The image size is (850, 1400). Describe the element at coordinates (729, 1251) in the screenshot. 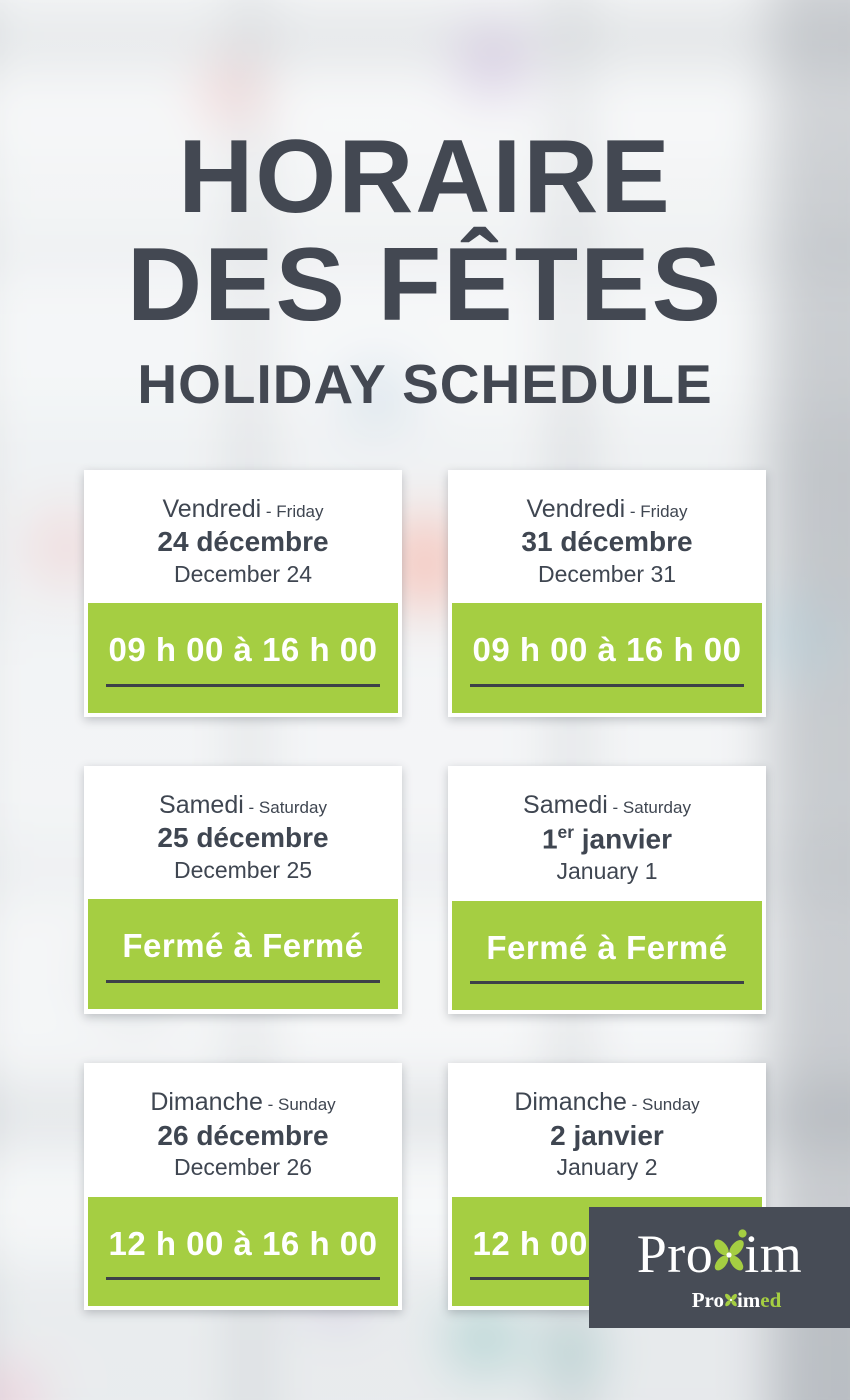

I see `butterfly-x-icon` at that location.